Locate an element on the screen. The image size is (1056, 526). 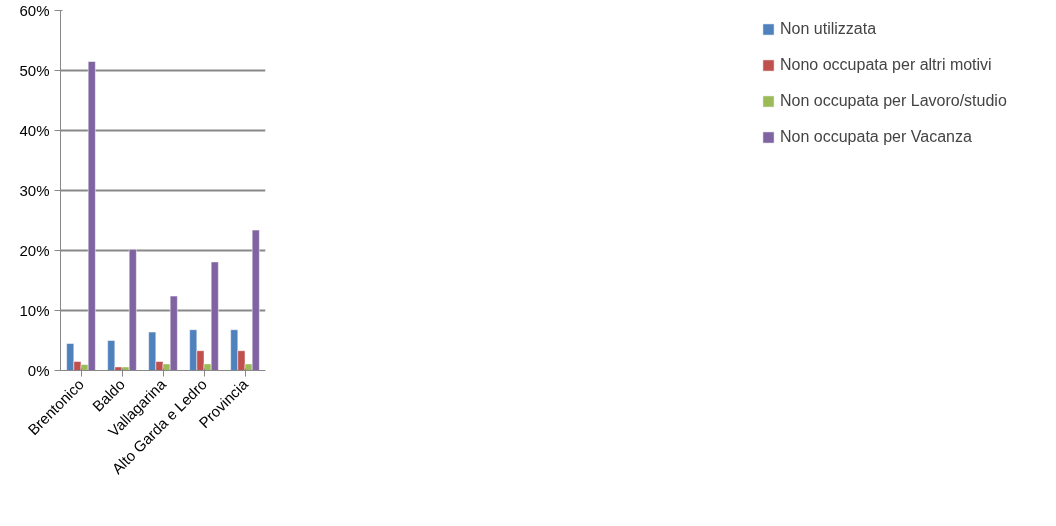
legend-label: Non utilizzata is located at coordinates (829, 29).